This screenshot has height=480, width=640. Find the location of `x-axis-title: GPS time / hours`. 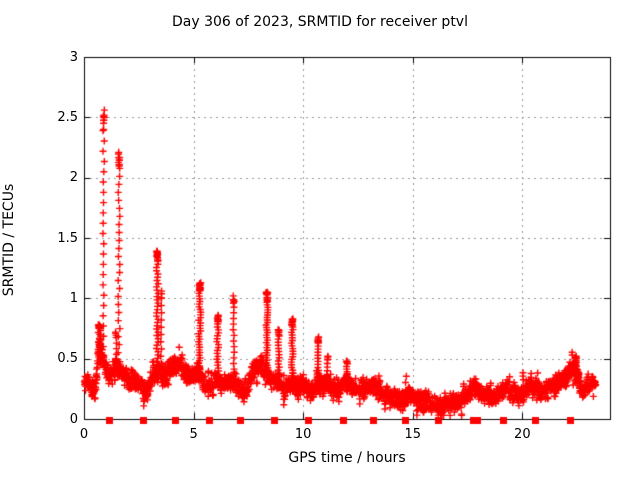

x-axis-title: GPS time / hours is located at coordinates (347, 458).